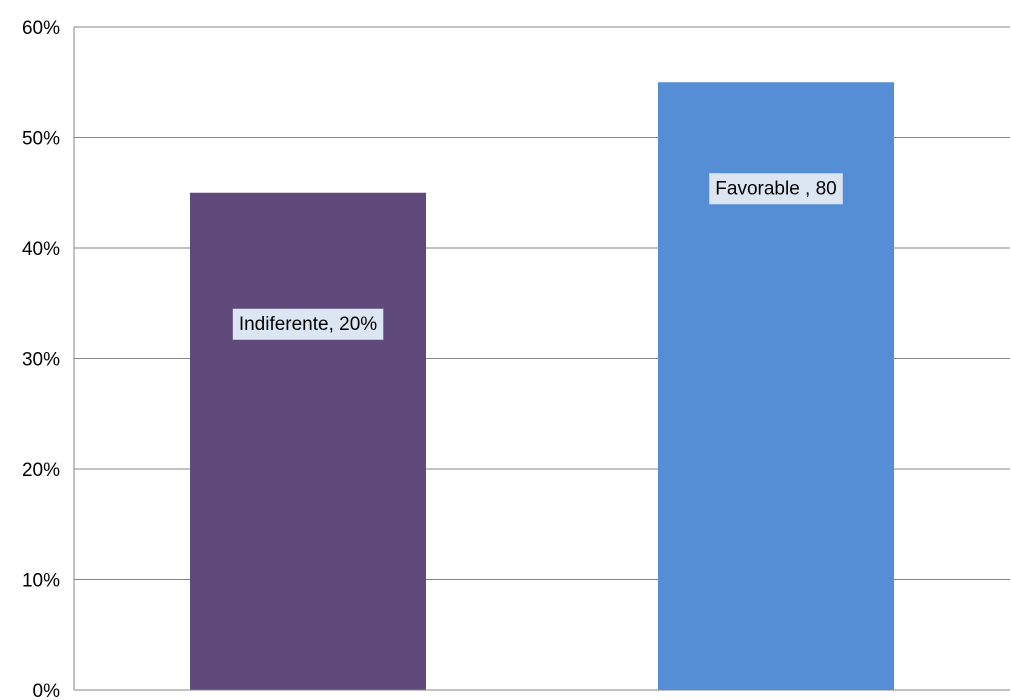 This screenshot has height=700, width=1011. Describe the element at coordinates (41, 470) in the screenshot. I see `y-tick-label: 20%` at that location.